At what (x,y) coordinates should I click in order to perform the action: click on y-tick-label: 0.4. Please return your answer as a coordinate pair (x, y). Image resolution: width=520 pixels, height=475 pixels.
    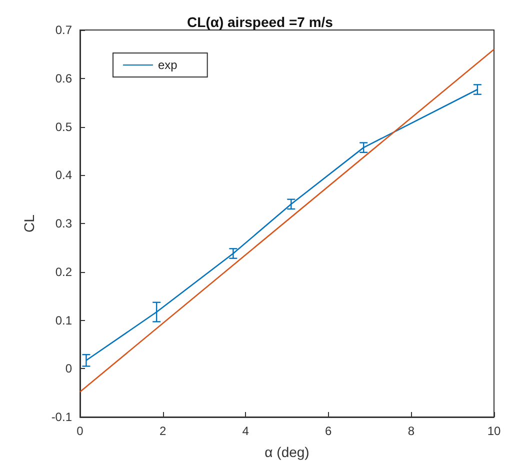
    Looking at the image, I should click on (63, 175).